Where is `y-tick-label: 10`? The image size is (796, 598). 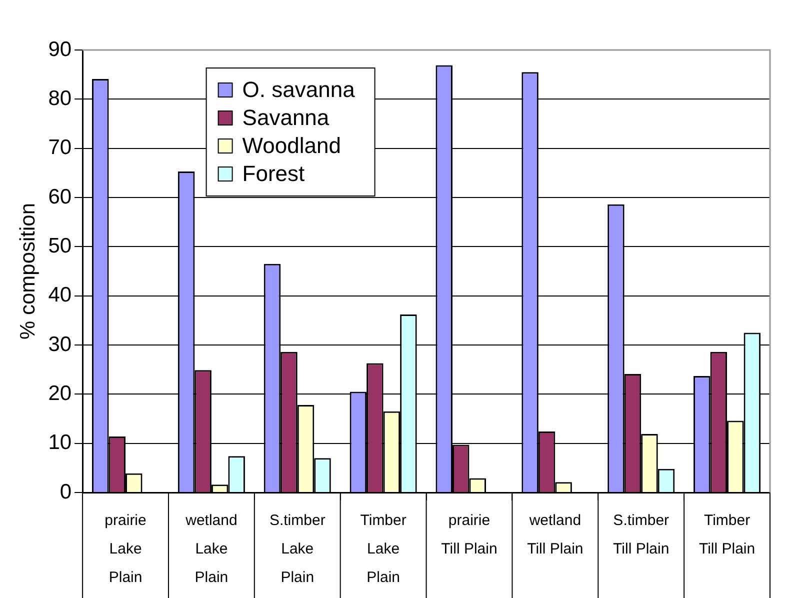 y-tick-label: 10 is located at coordinates (60, 442).